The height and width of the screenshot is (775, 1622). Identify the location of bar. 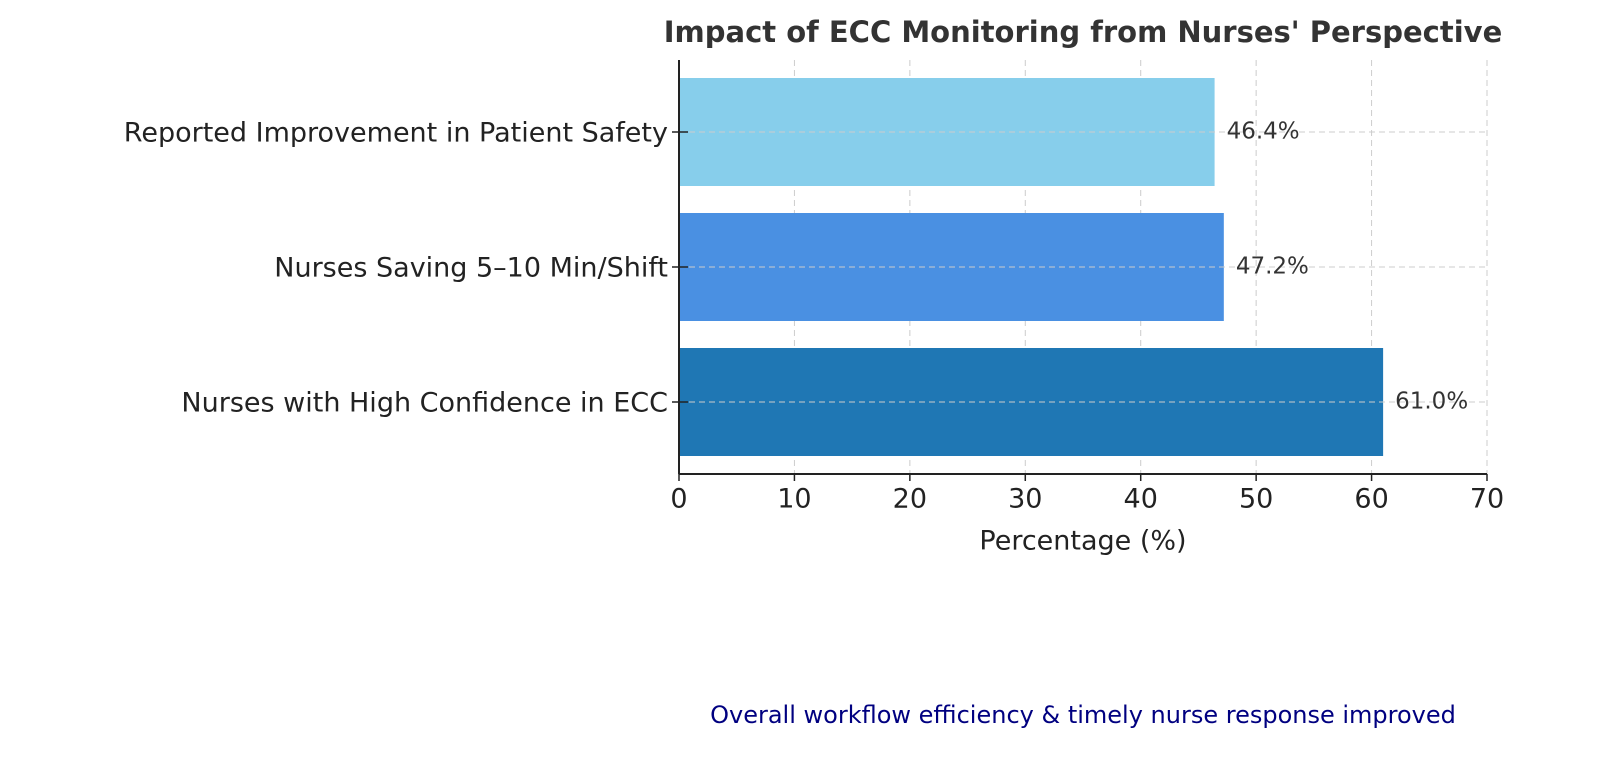
(947, 132).